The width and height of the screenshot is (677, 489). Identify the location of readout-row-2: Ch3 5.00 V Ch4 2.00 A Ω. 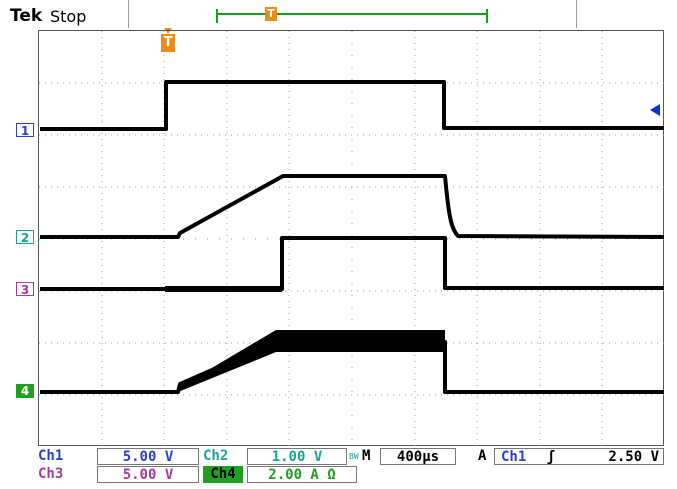
(351, 474).